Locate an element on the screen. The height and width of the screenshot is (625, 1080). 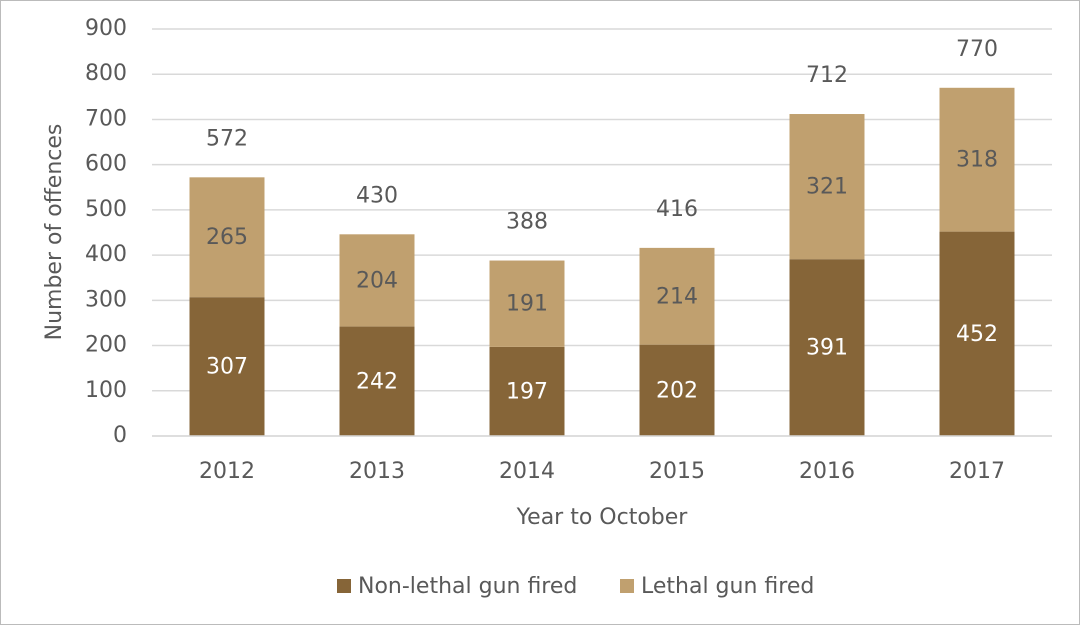
data-label: 202 is located at coordinates (677, 390).